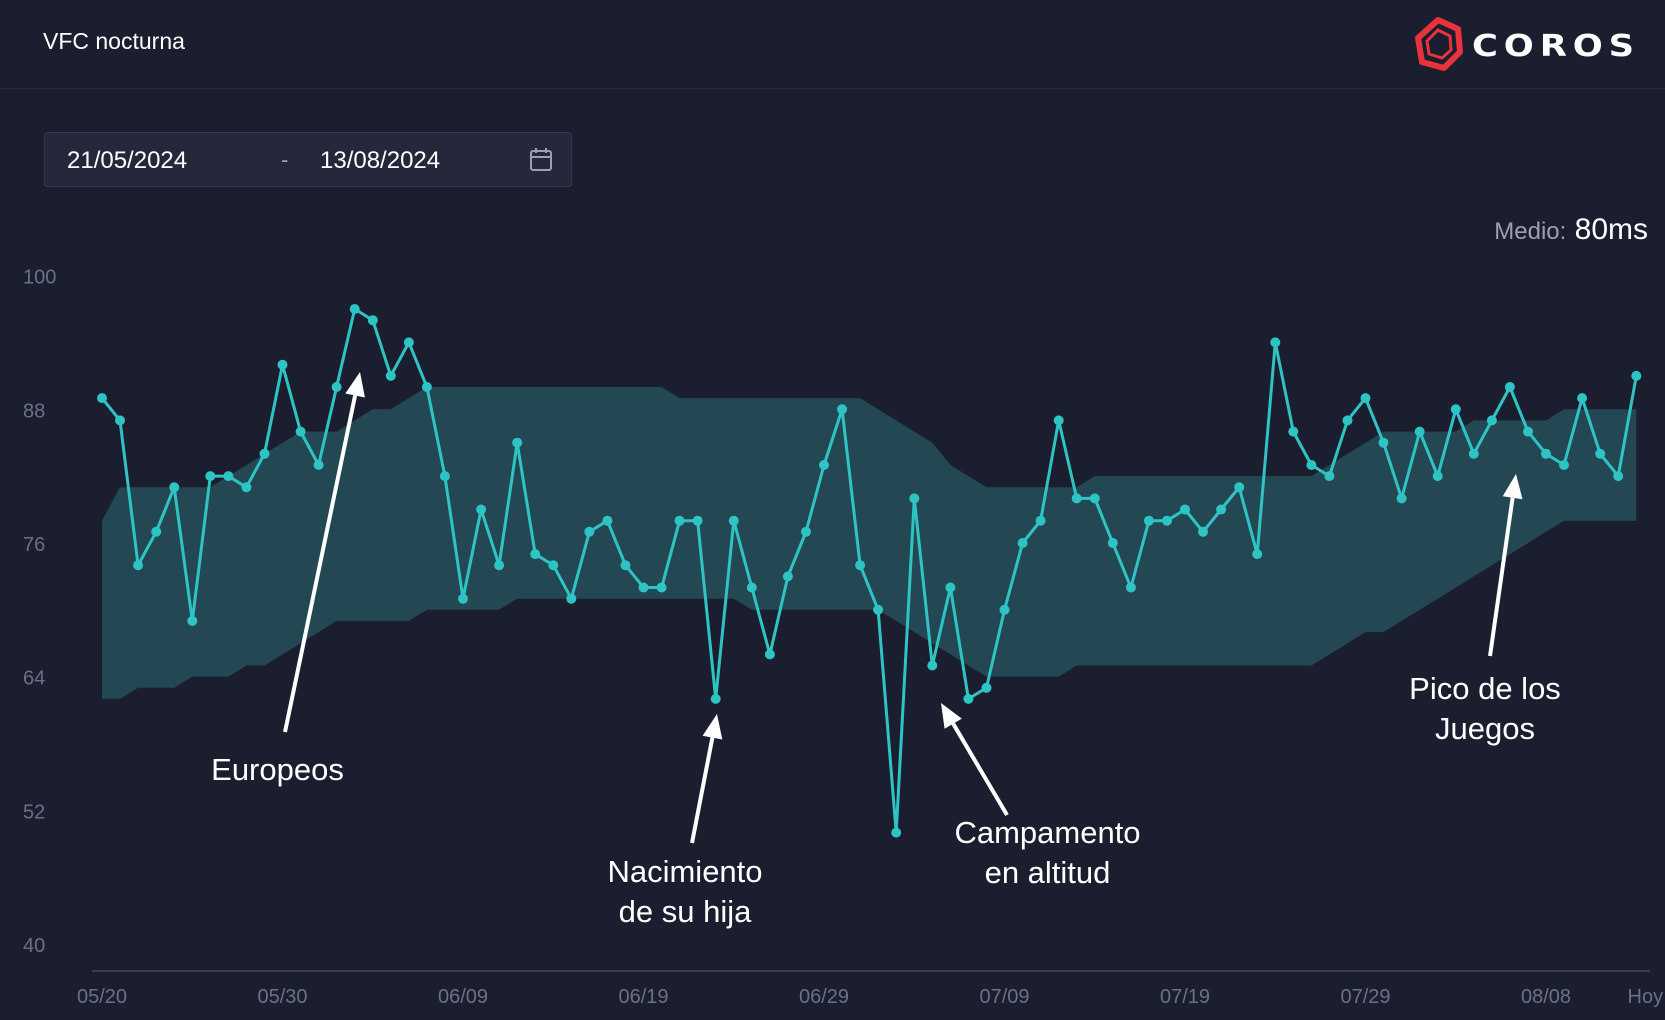 Image resolution: width=1665 pixels, height=1020 pixels. Describe the element at coordinates (1611, 229) in the screenshot. I see `average-value: 80ms` at that location.